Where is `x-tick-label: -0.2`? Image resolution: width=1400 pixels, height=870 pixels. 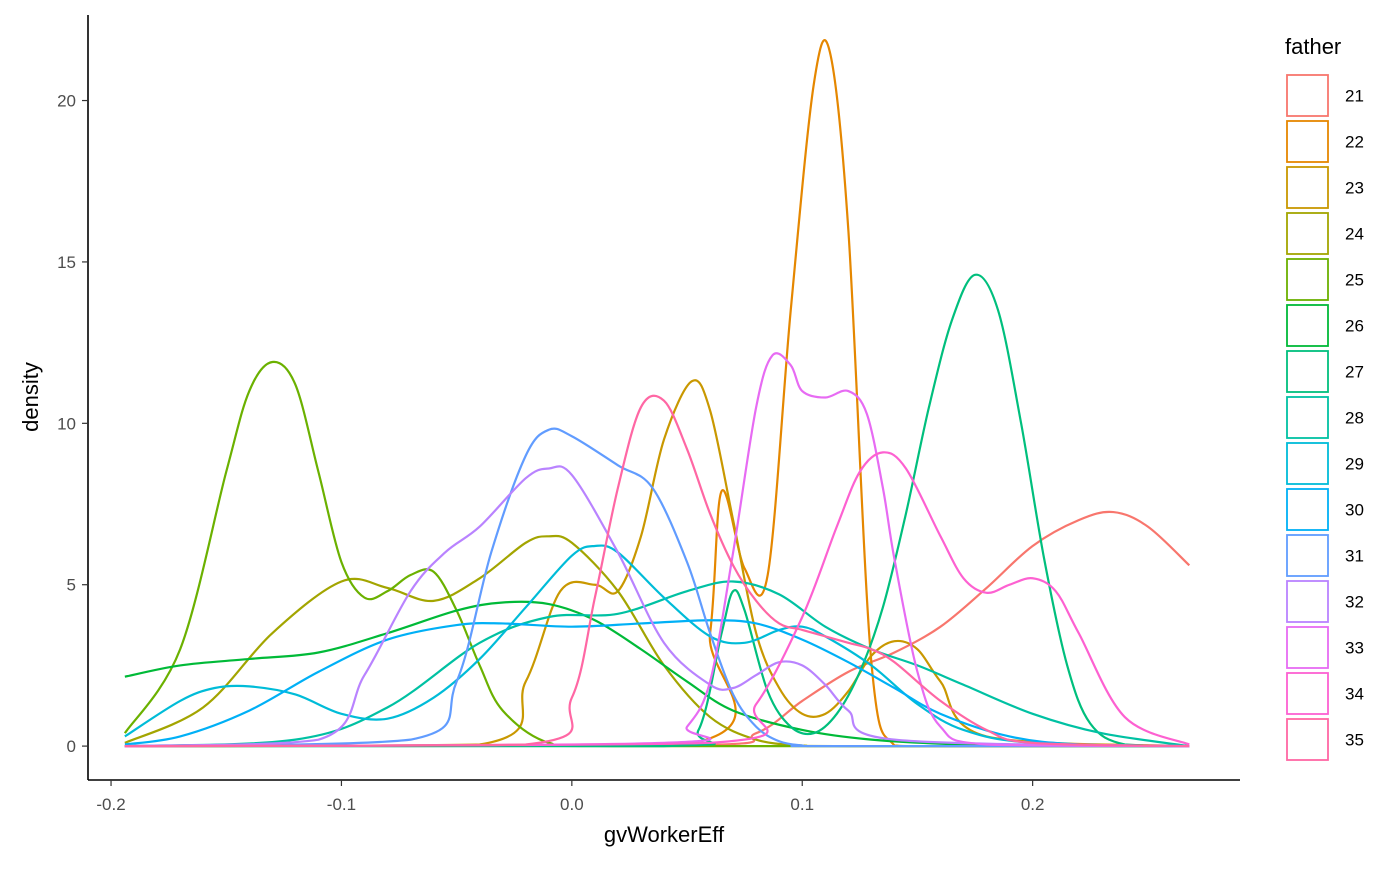 x-tick-label: -0.2 is located at coordinates (110, 804).